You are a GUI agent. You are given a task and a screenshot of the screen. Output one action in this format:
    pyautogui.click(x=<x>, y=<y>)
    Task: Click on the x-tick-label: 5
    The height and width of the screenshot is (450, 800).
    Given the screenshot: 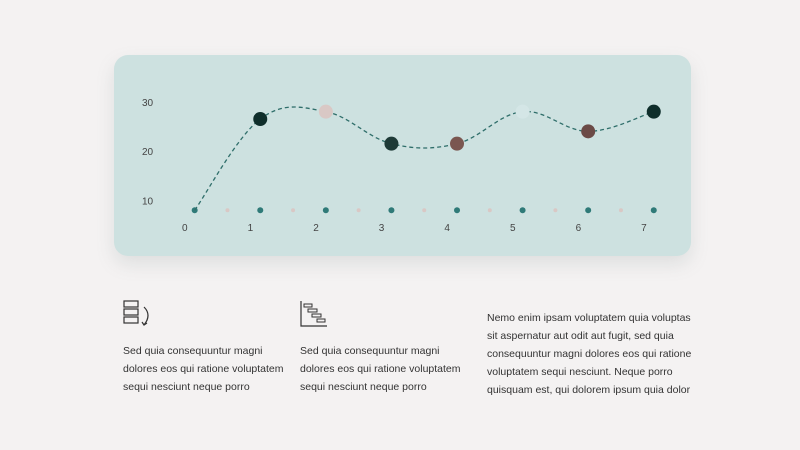 What is the action you would take?
    pyautogui.click(x=513, y=228)
    